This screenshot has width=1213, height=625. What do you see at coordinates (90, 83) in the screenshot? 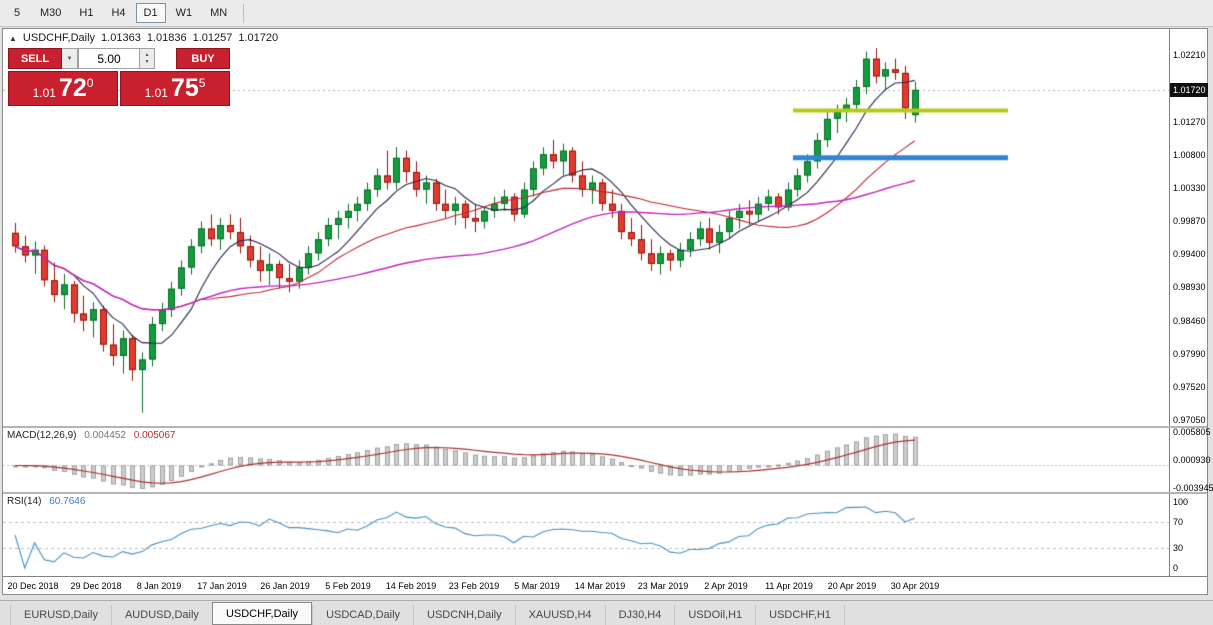
I see `sell-price-sup: 0` at bounding box center [90, 83].